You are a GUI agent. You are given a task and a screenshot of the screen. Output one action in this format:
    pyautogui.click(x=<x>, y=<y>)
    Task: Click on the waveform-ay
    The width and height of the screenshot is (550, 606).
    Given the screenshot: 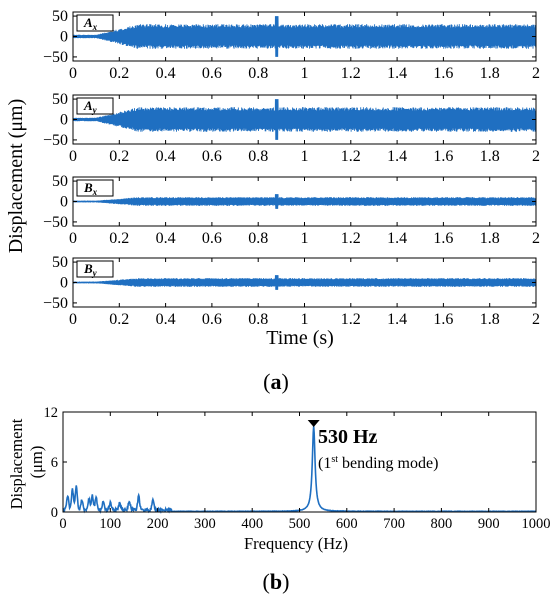 What is the action you would take?
    pyautogui.click(x=304, y=119)
    